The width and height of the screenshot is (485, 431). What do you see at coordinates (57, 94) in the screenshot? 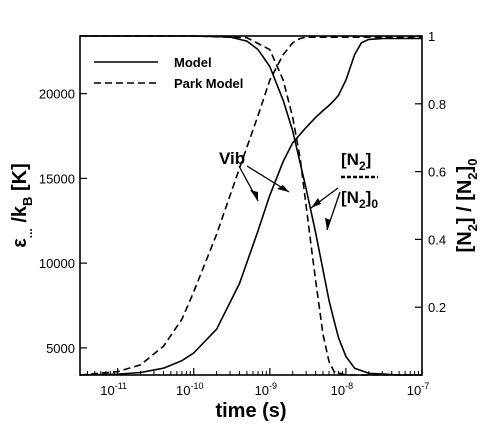
I see `y-left-tick-label-3: 20000` at bounding box center [57, 94].